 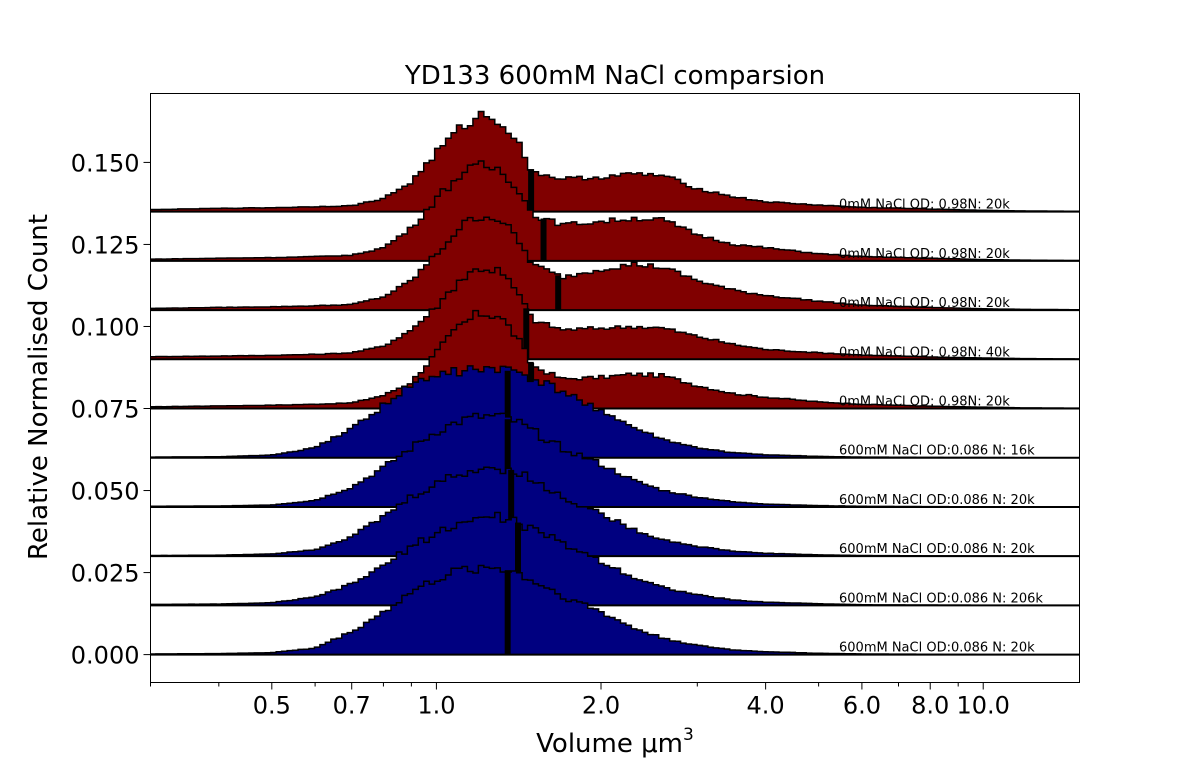 I want to click on x-tick-label: 0.7, so click(x=352, y=706).